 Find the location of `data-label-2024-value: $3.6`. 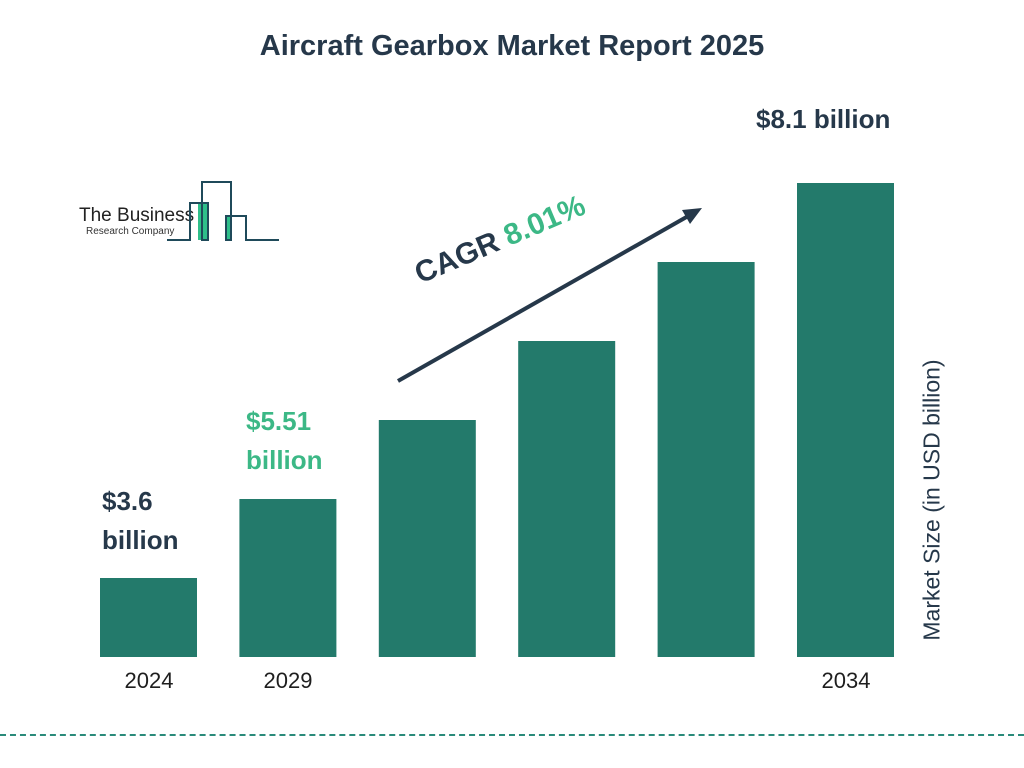

data-label-2024-value: $3.6 is located at coordinates (127, 501).